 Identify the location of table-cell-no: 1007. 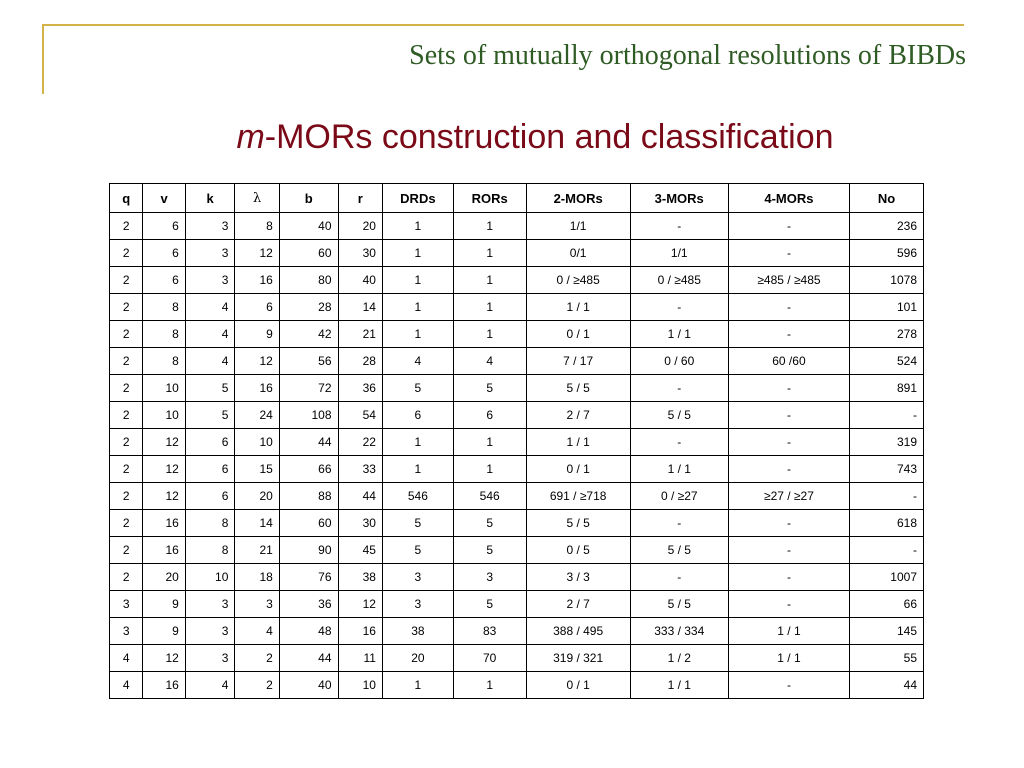
(886, 577).